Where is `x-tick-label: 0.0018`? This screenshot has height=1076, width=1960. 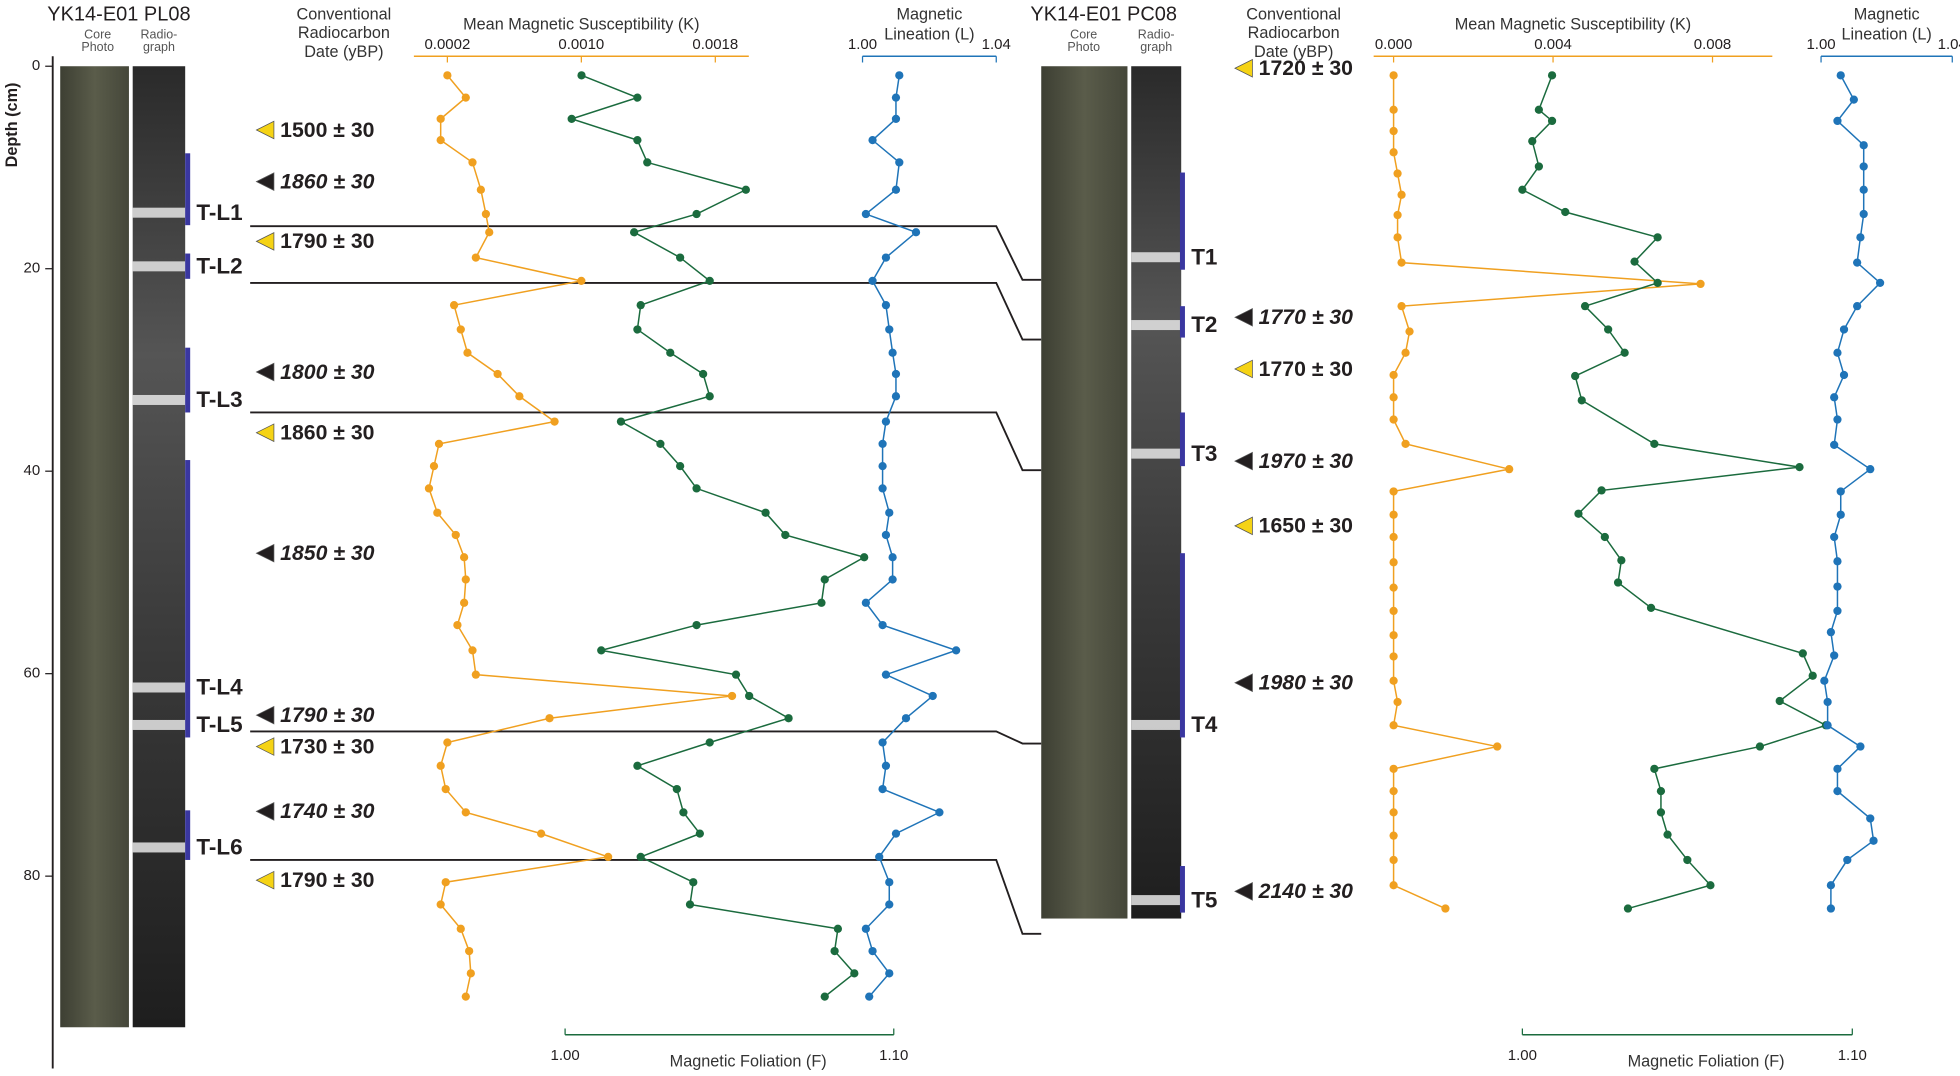 x-tick-label: 0.0018 is located at coordinates (715, 44).